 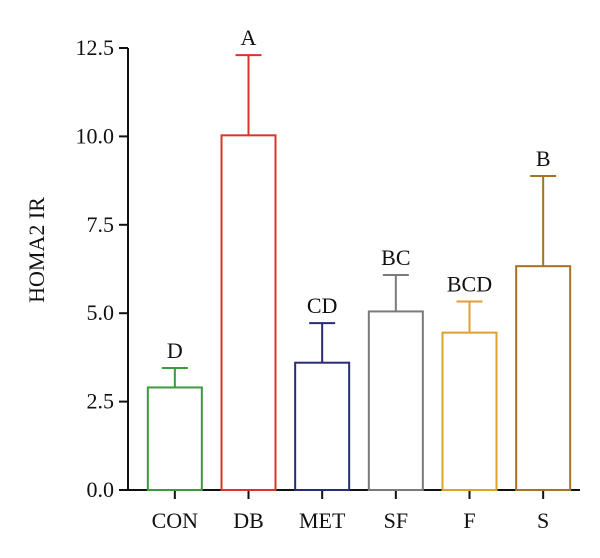 I want to click on x-tick-label-met: MET, so click(x=322, y=520).